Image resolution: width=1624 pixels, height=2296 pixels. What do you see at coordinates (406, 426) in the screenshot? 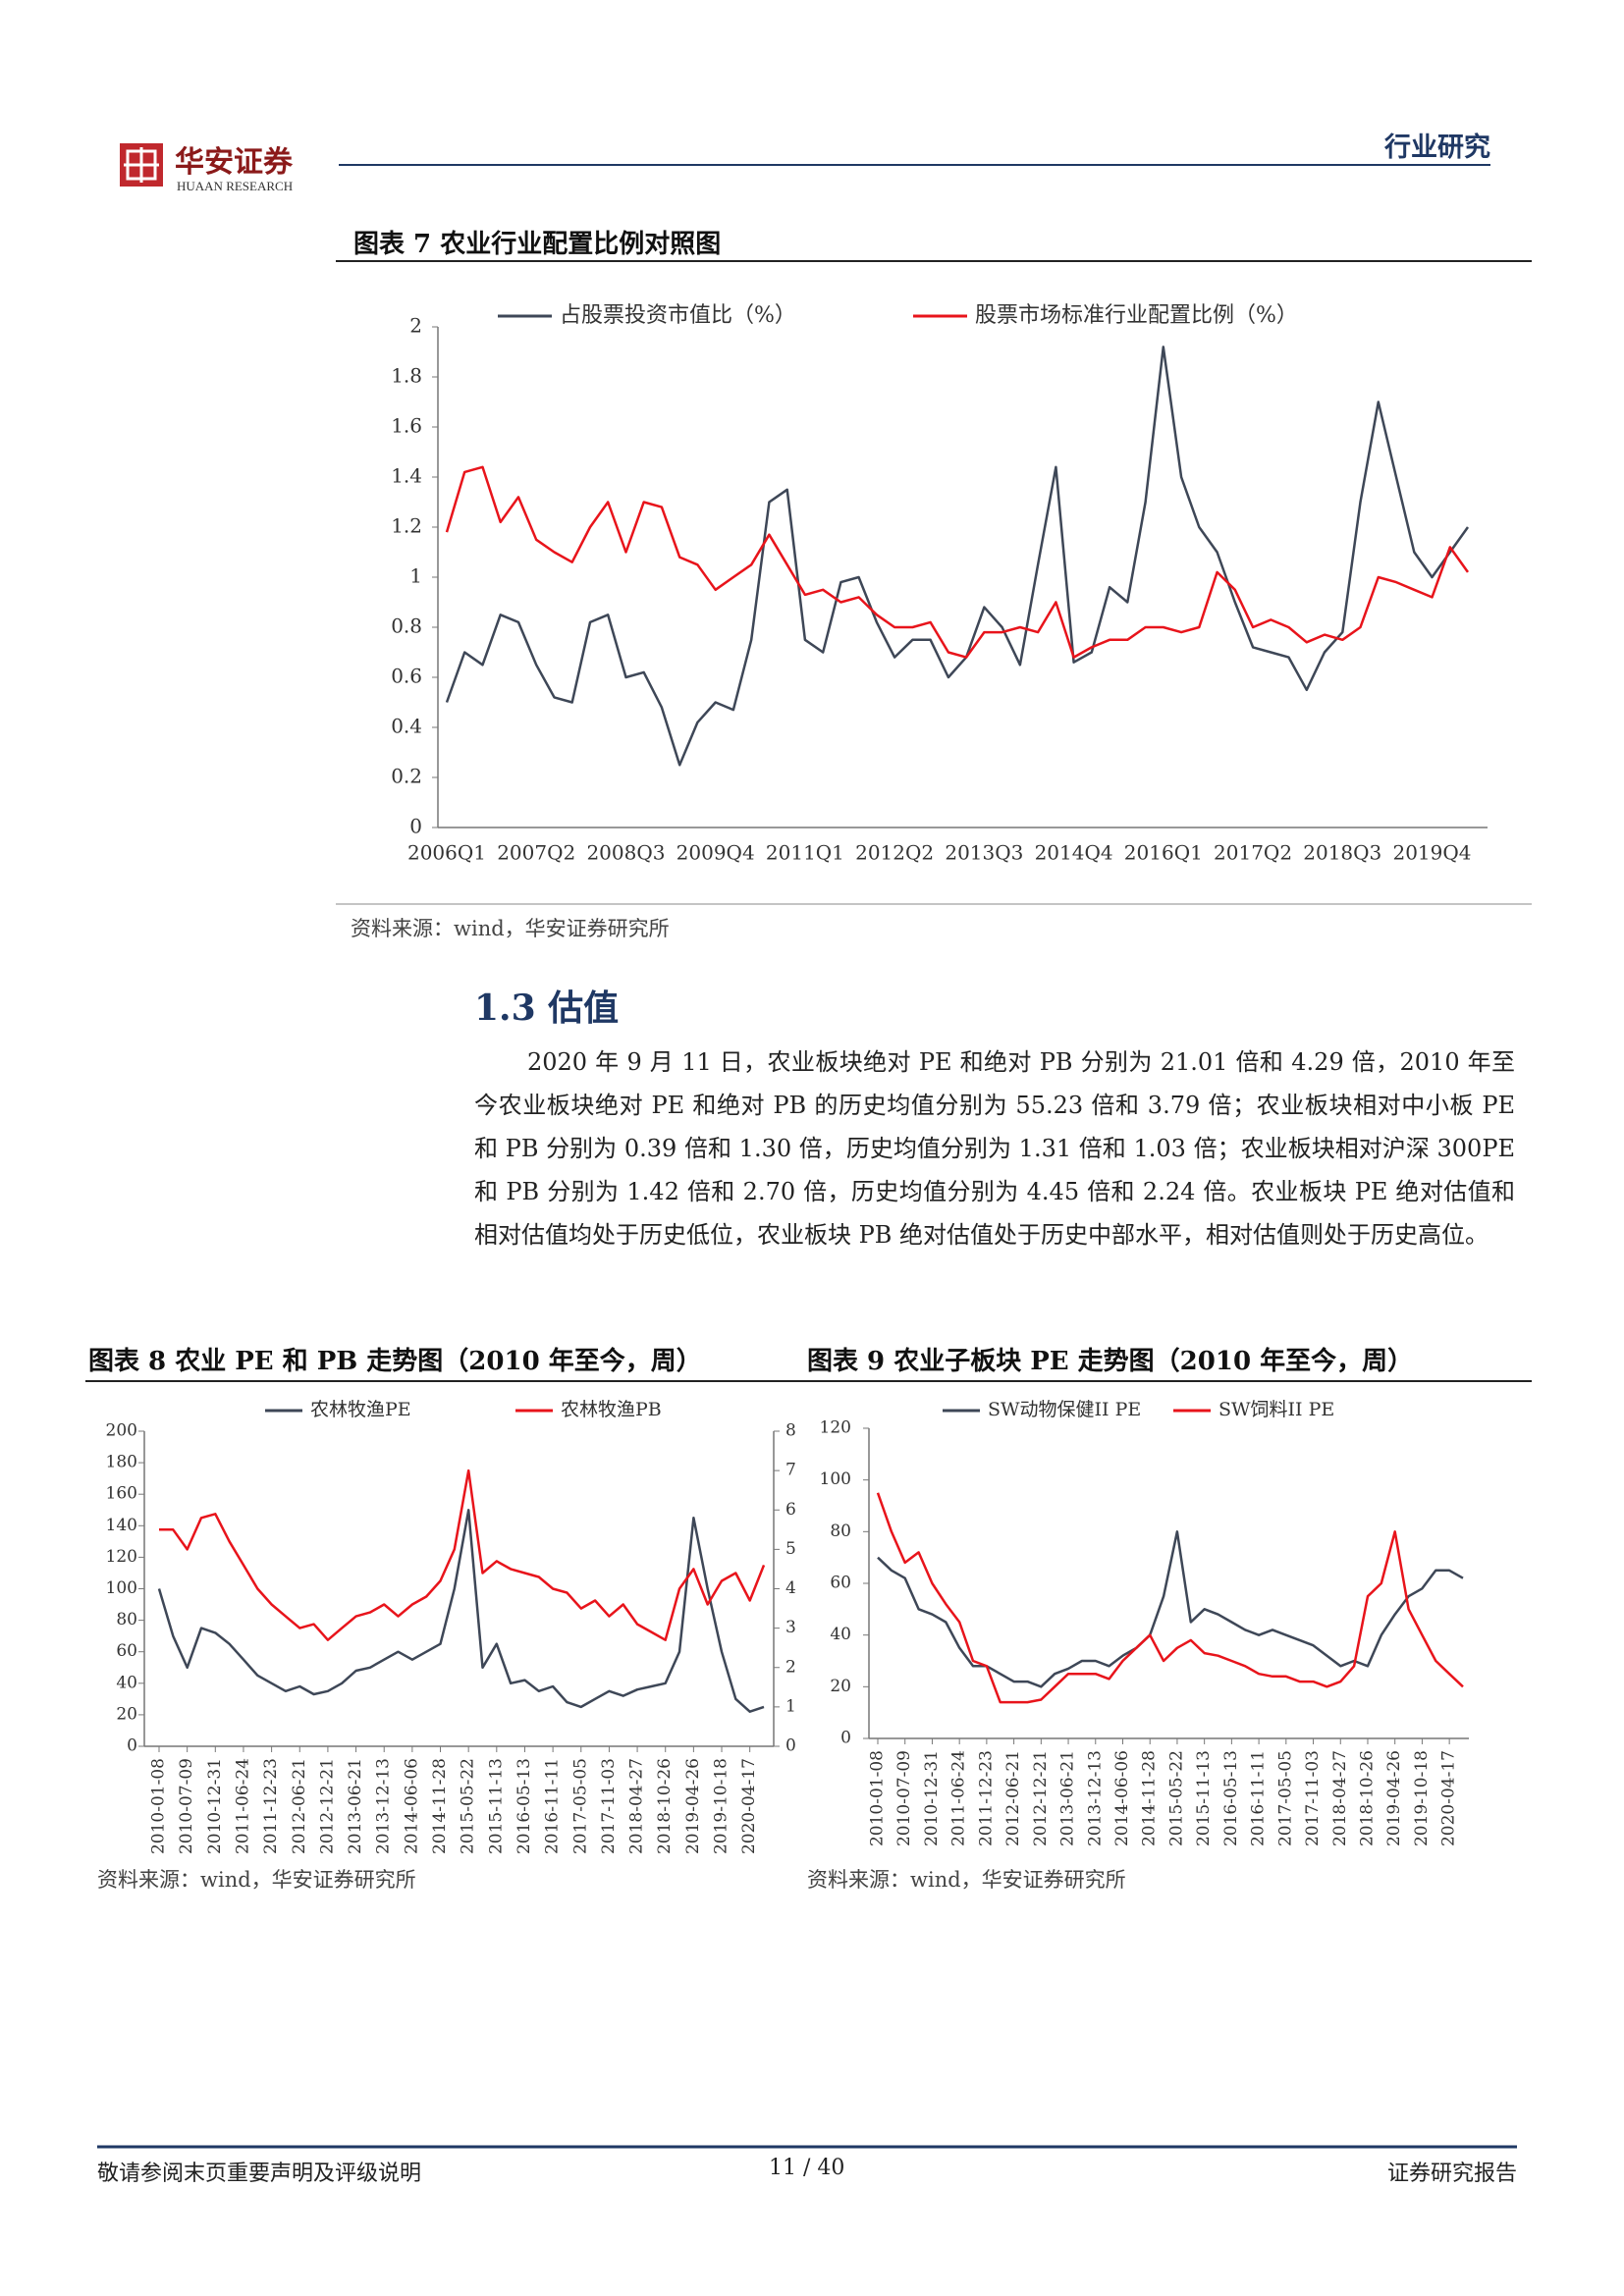
I see `y-tick-label: 1.6` at bounding box center [406, 426].